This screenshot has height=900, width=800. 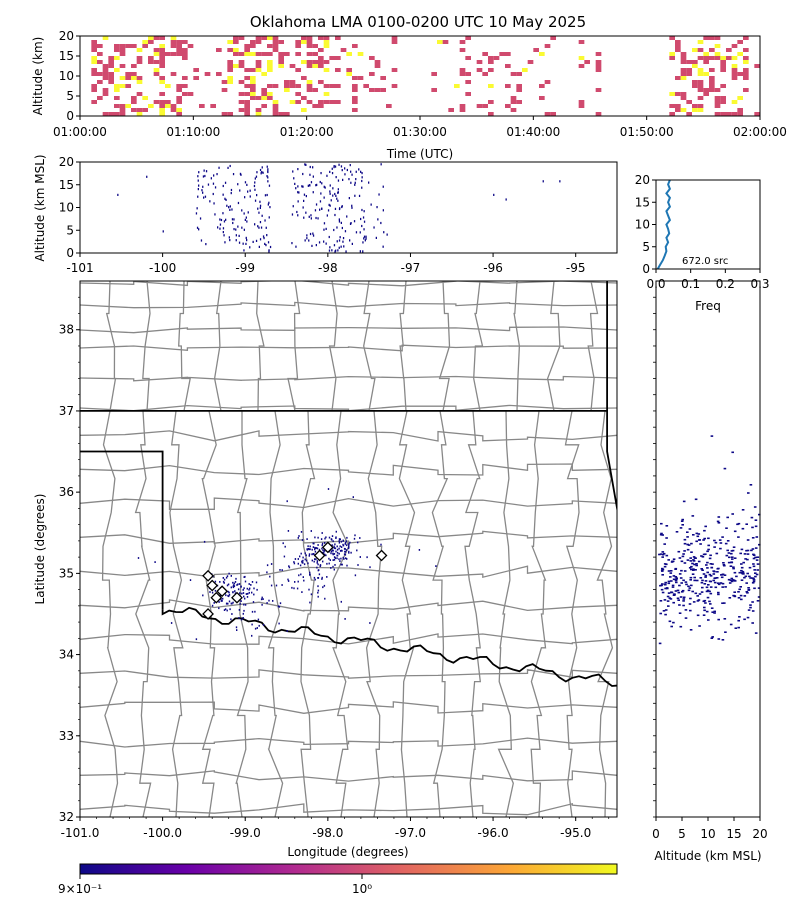 I want to click on alt-lat-xlabel: Altitude (km MSL), so click(x=707, y=856).